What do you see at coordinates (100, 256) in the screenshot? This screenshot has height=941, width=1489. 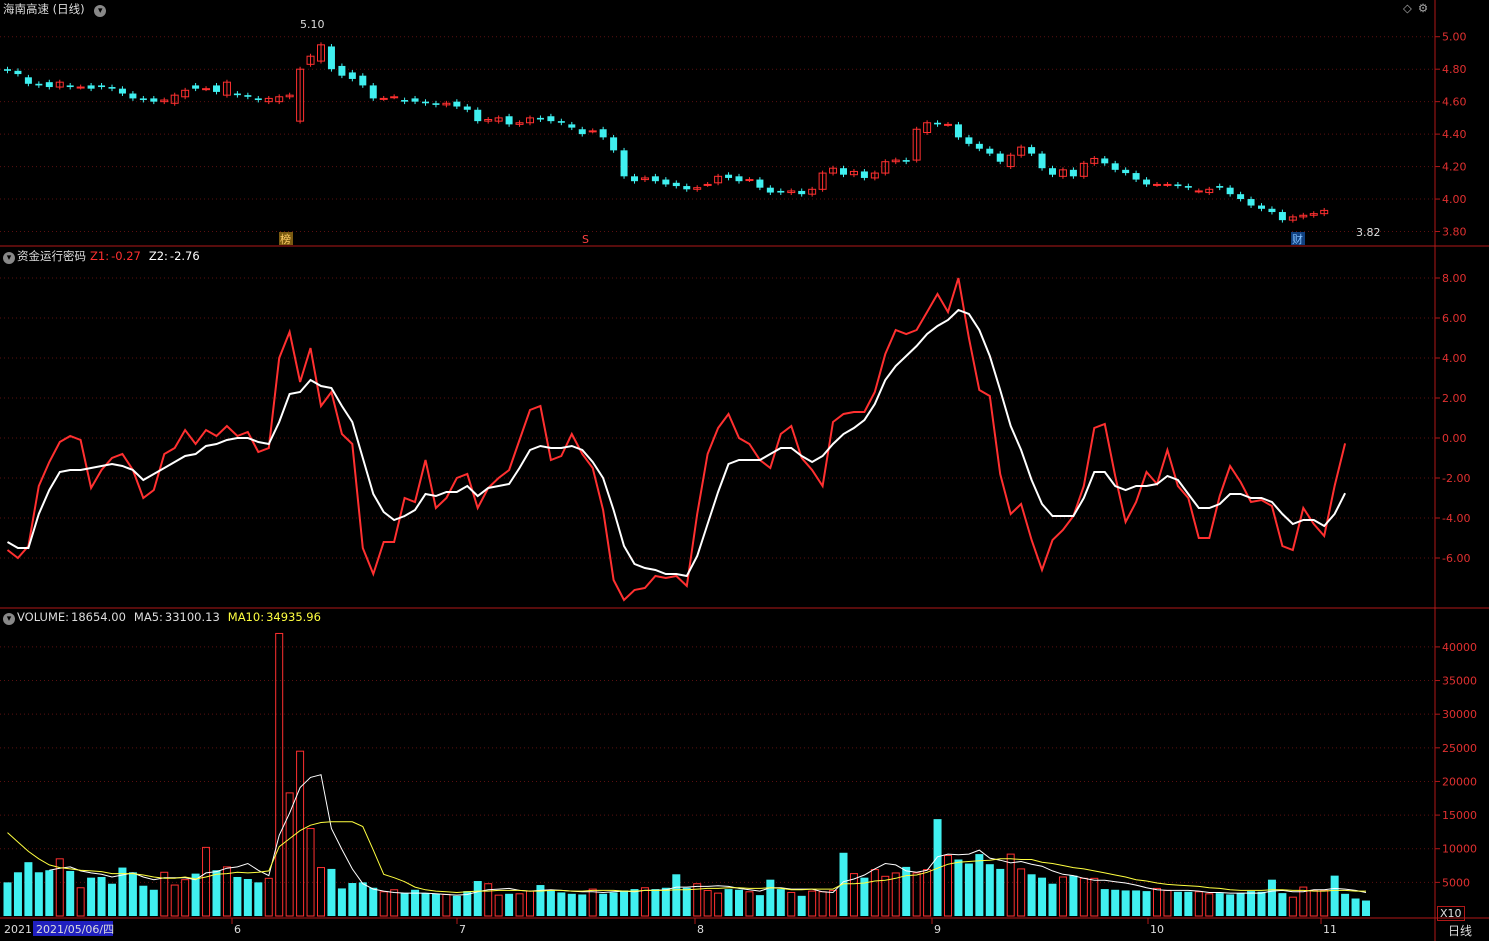 I see `z1-label: Z1:` at bounding box center [100, 256].